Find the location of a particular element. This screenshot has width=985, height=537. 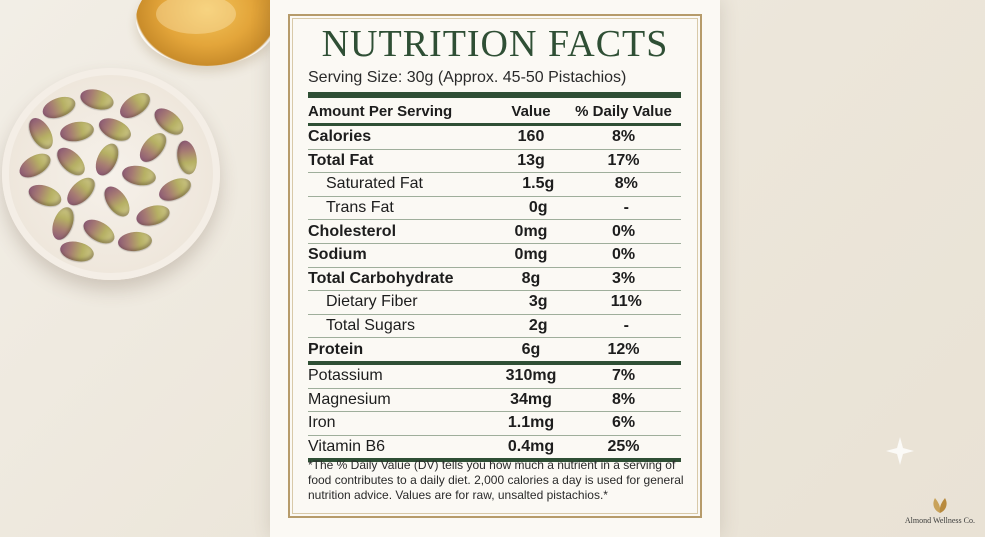

pistachio-bowl-image is located at coordinates (111, 174).